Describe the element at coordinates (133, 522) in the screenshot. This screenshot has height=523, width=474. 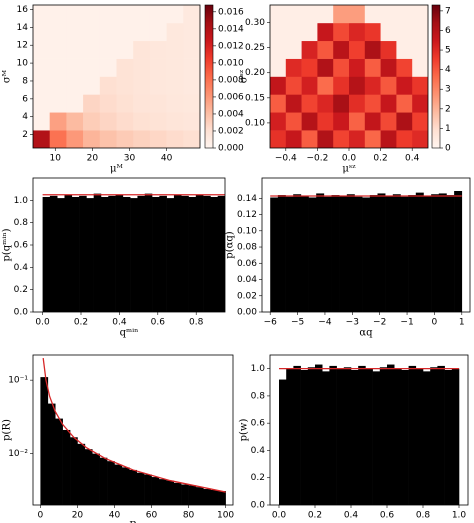
I see `x-axis-label: R` at that location.